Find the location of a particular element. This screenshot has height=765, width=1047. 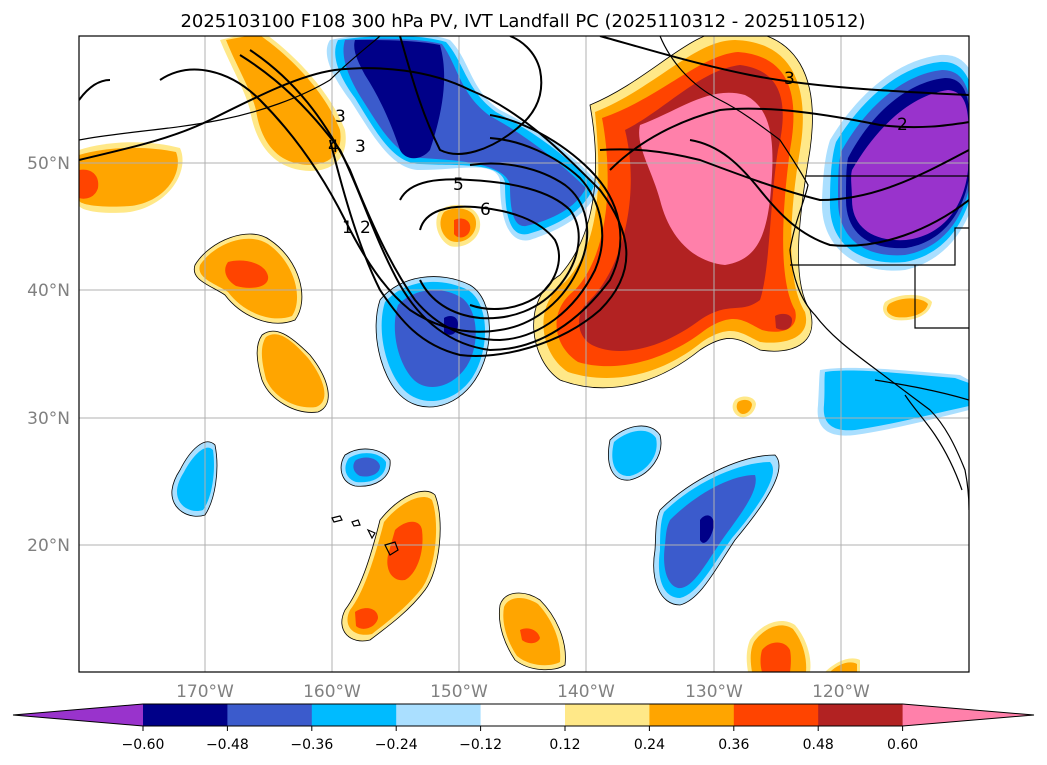

colorbar-tick-label: 0.60 is located at coordinates (902, 745).